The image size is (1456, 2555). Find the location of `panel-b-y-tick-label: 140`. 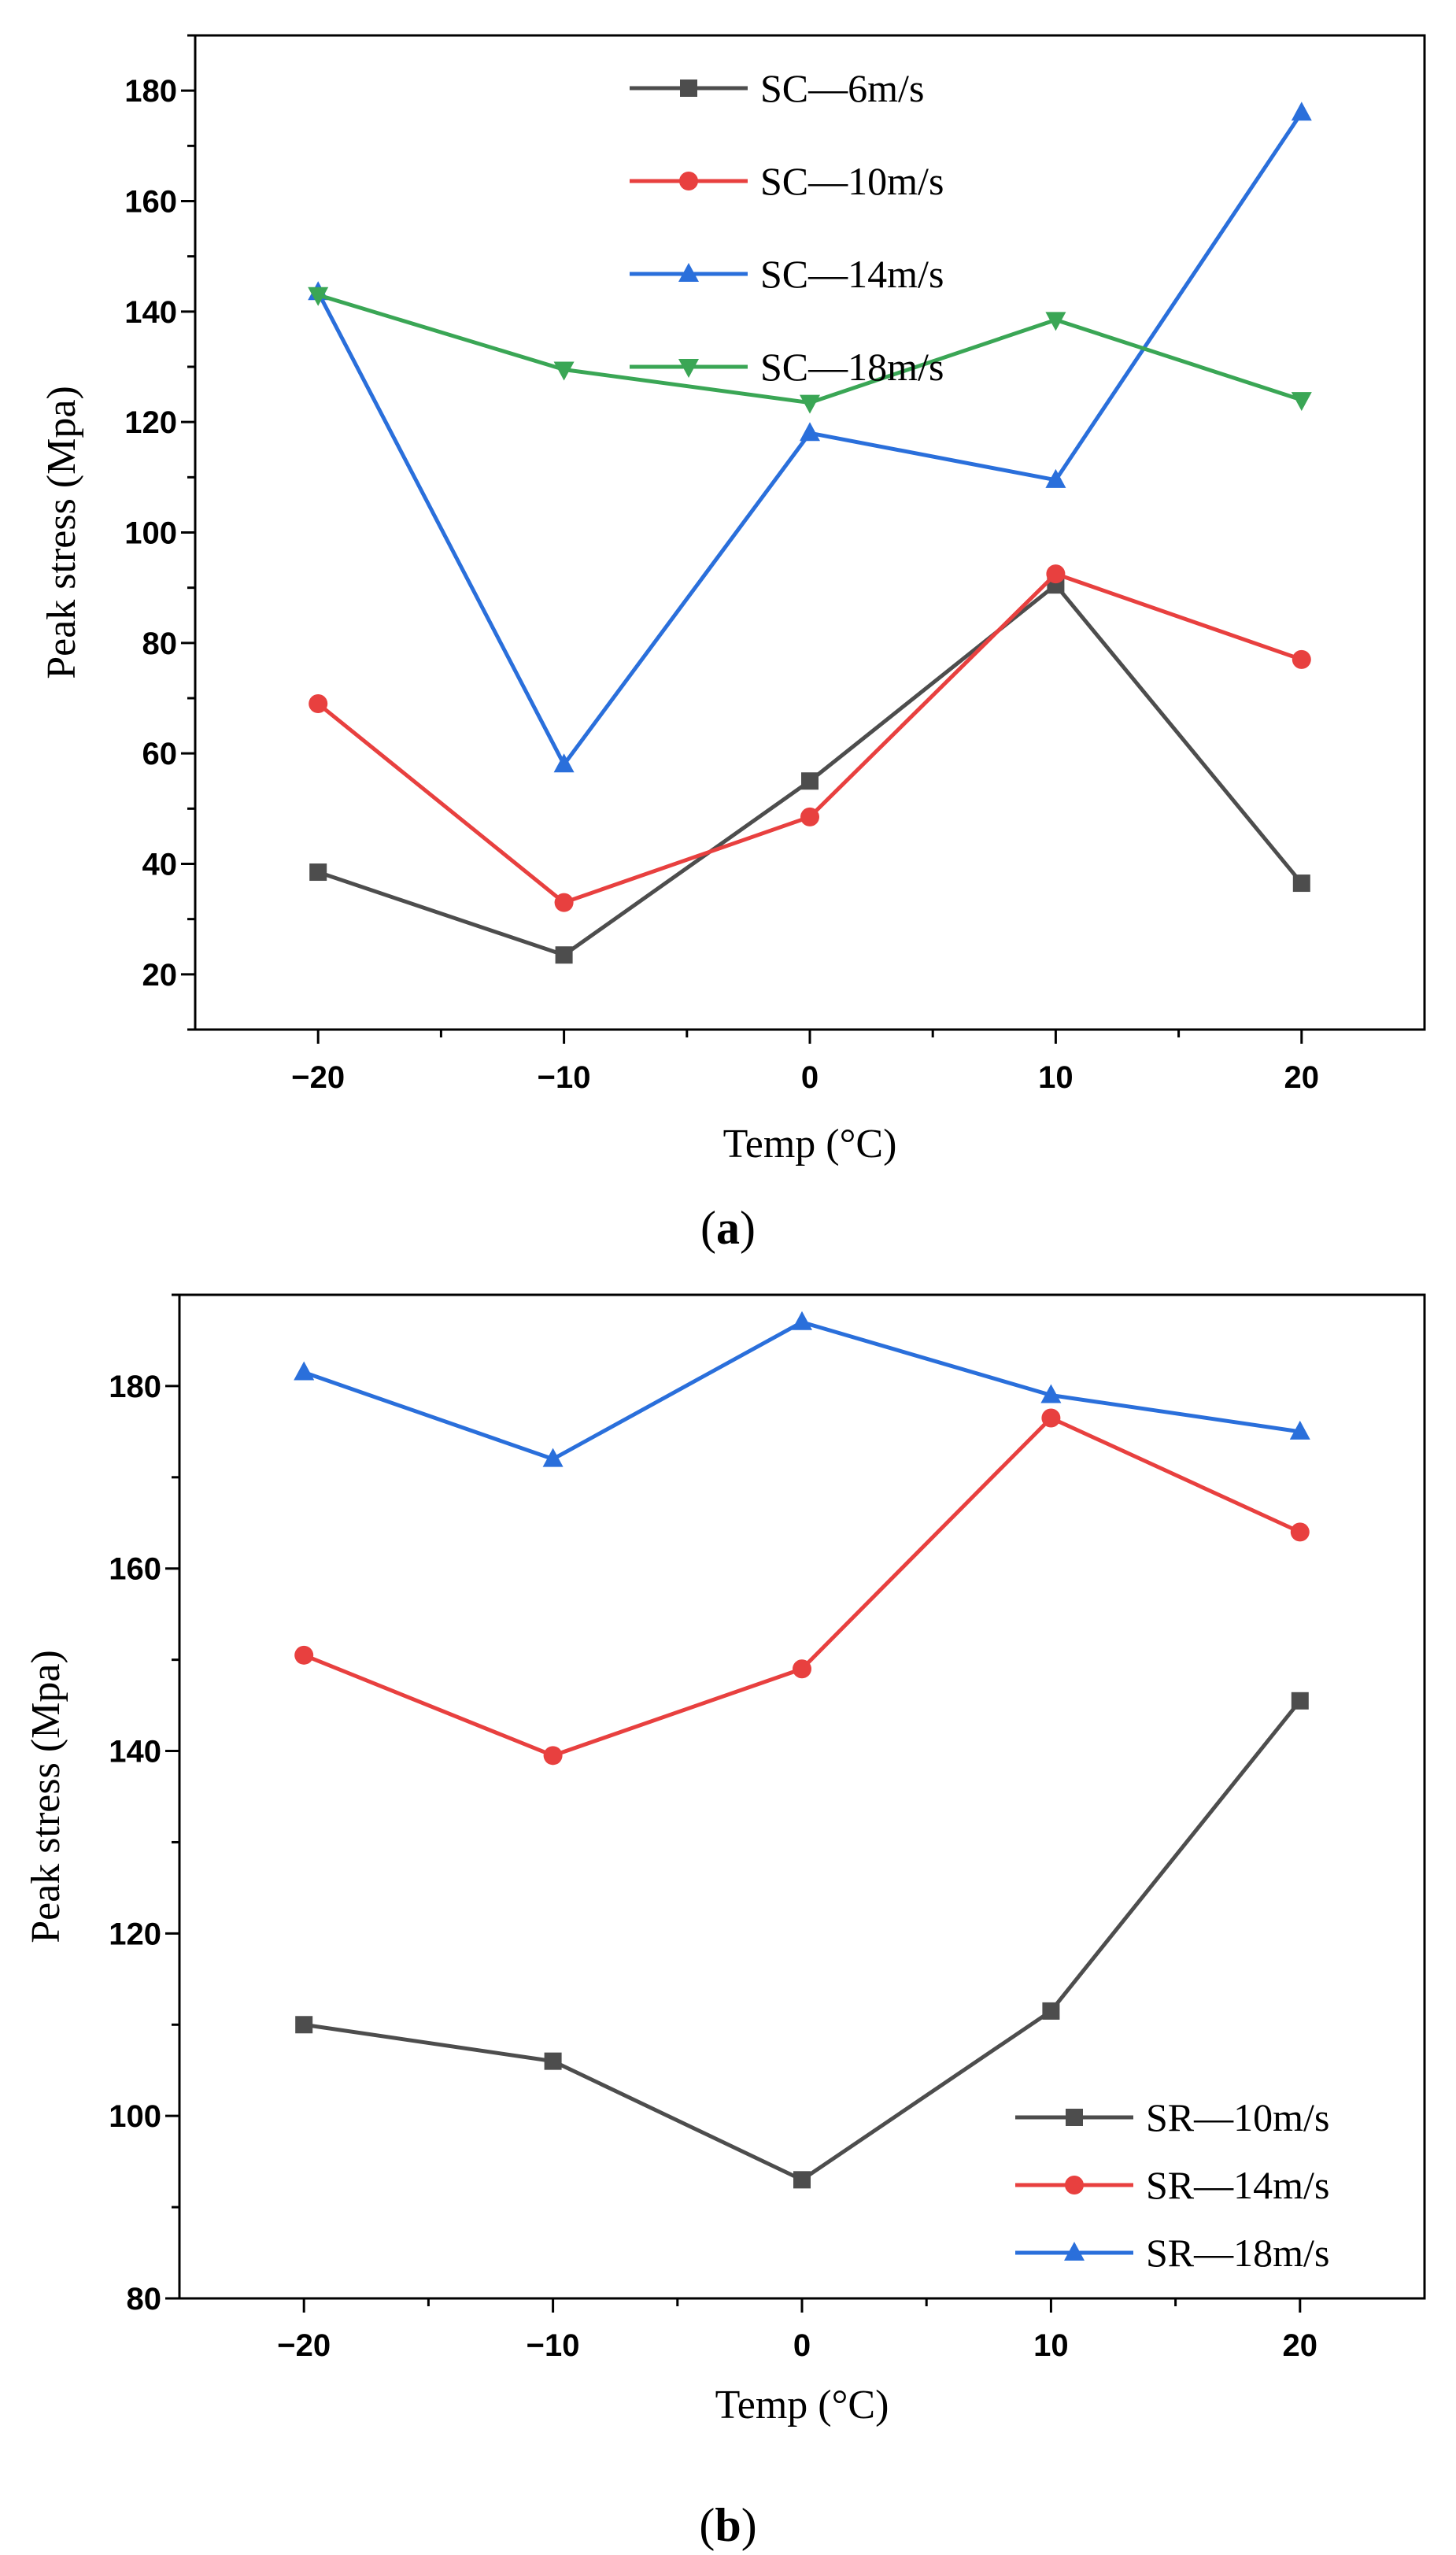

panel-b-y-tick-label: 140 is located at coordinates (135, 1752).